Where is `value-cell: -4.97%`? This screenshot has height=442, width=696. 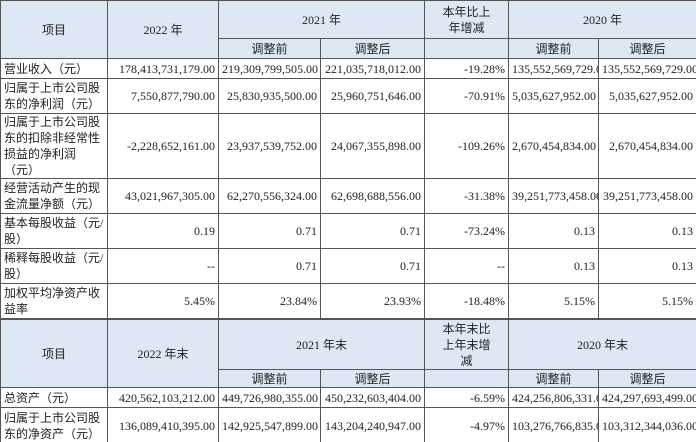 value-cell: -4.97% is located at coordinates (467, 424).